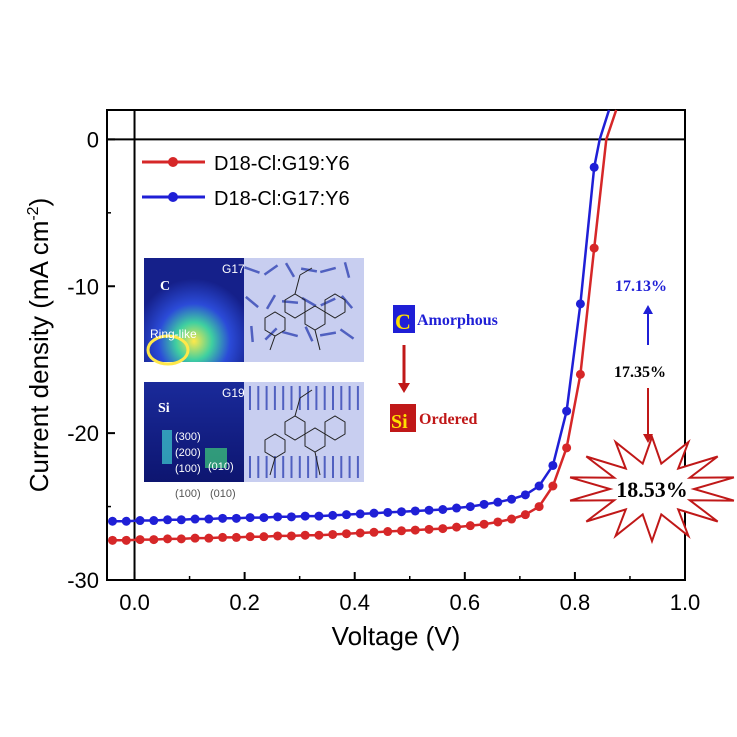  Describe the element at coordinates (221, 467) in the screenshot. I see `inset-g19-peak-010: (010)` at that location.